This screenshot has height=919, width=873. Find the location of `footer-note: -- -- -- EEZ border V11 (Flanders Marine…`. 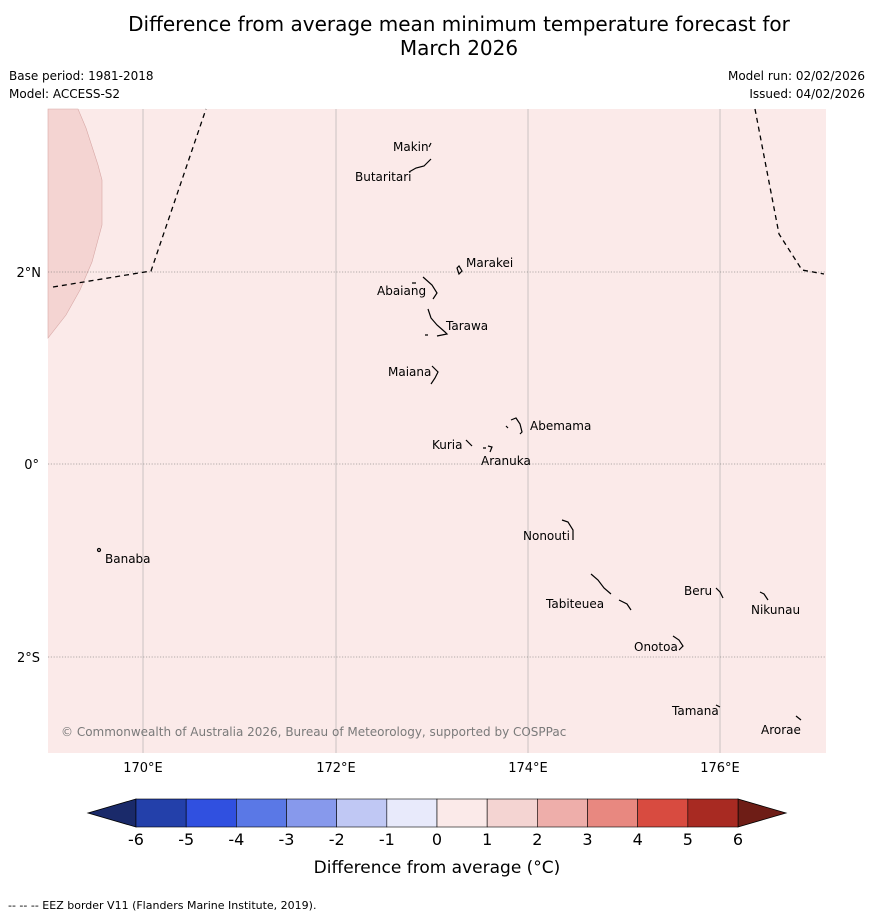

footer-note: -- -- -- EEZ border V11 (Flanders Marine… is located at coordinates (162, 905).